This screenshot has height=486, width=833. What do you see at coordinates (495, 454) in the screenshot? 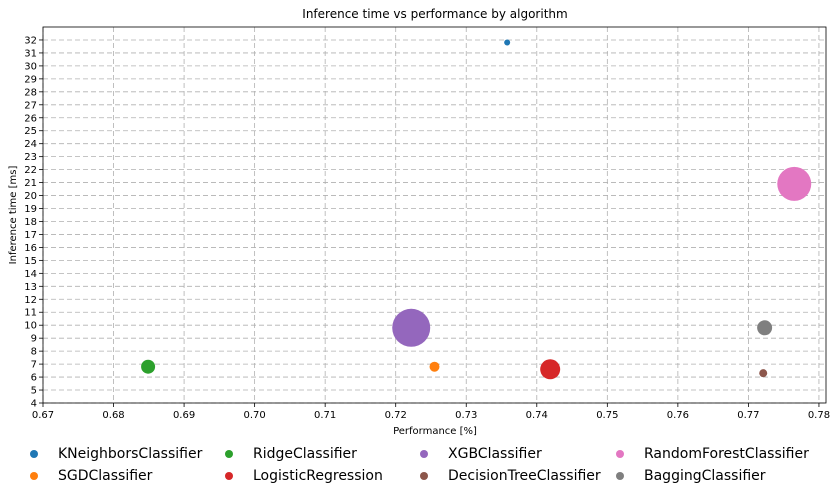
I see `legend-label: XGBClassifier` at bounding box center [495, 454].